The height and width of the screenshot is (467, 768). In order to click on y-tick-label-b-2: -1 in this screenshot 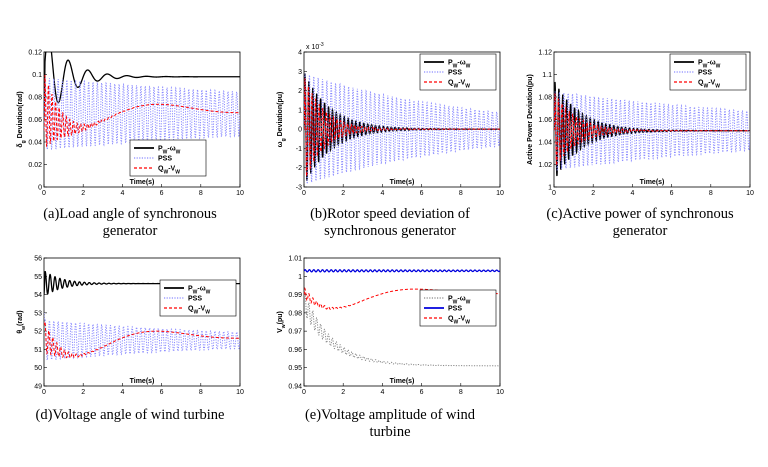, I will do `click(299, 149)`.